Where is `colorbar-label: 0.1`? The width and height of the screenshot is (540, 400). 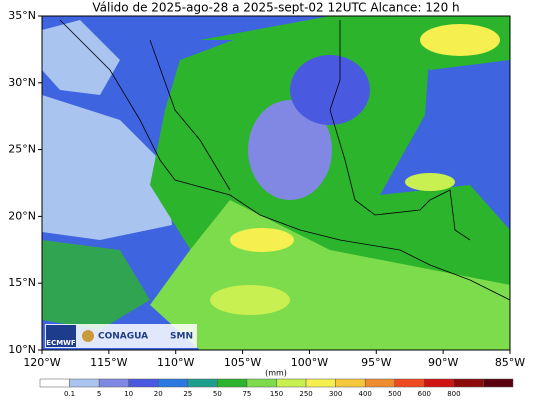
colorbar-label: 0.1 is located at coordinates (69, 394).